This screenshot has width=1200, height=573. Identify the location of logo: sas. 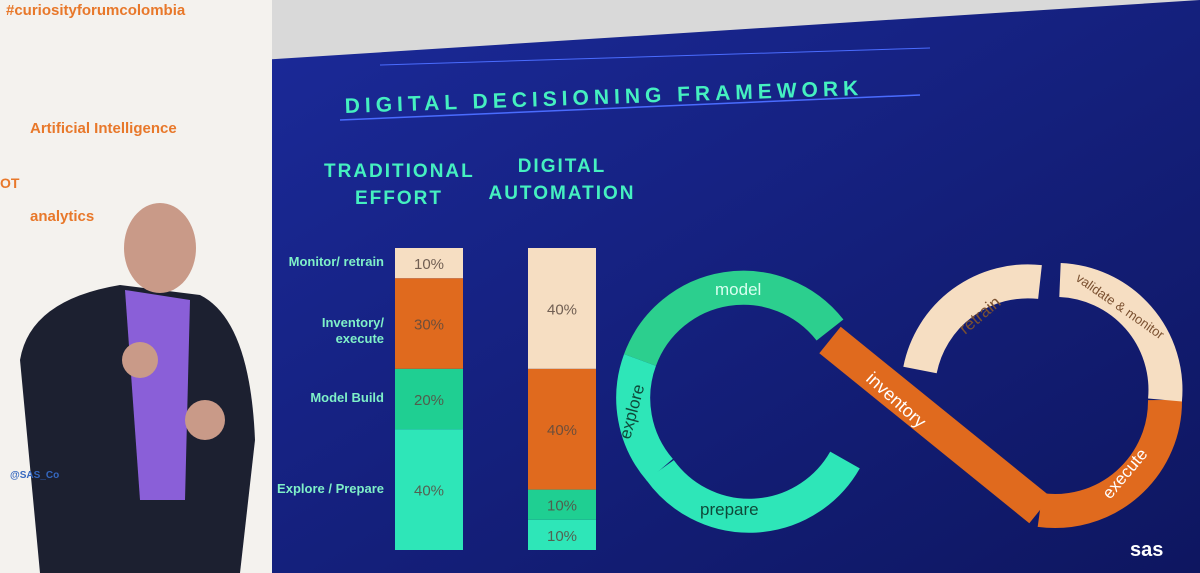
(1146, 550).